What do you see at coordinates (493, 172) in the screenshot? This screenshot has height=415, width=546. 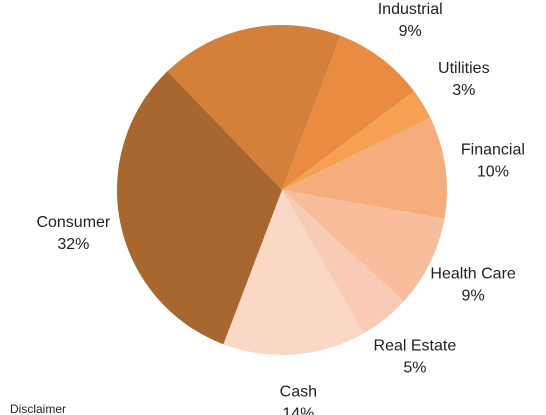 I see `slice-value-label: 10%` at bounding box center [493, 172].